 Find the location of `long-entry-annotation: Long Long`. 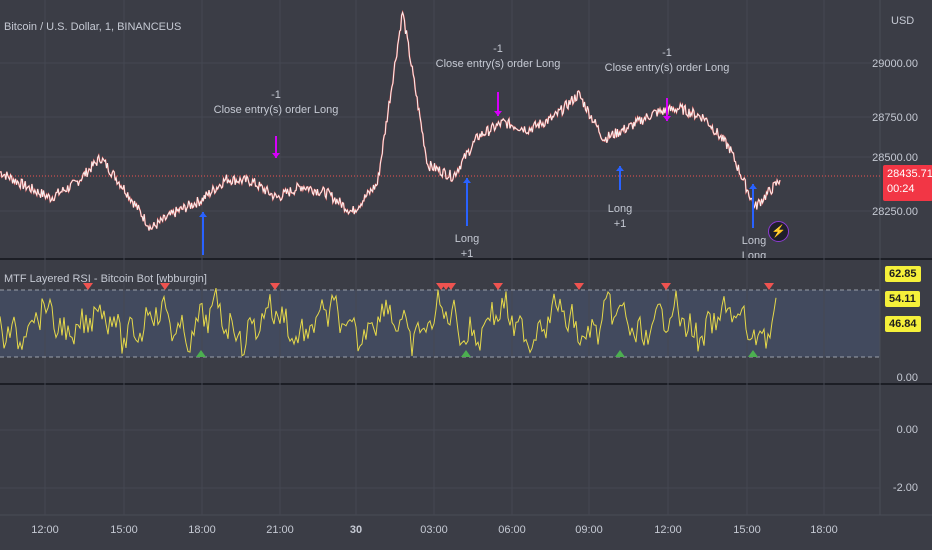

long-entry-annotation: Long Long is located at coordinates (754, 246).